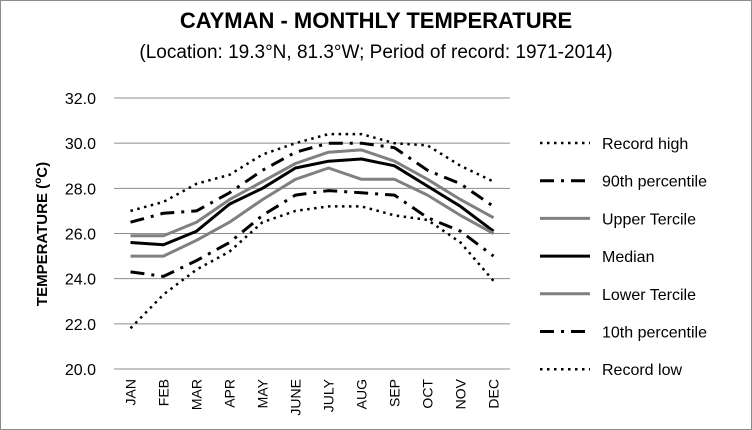 The image size is (752, 430). I want to click on series-line-upper-tercile, so click(312, 193).